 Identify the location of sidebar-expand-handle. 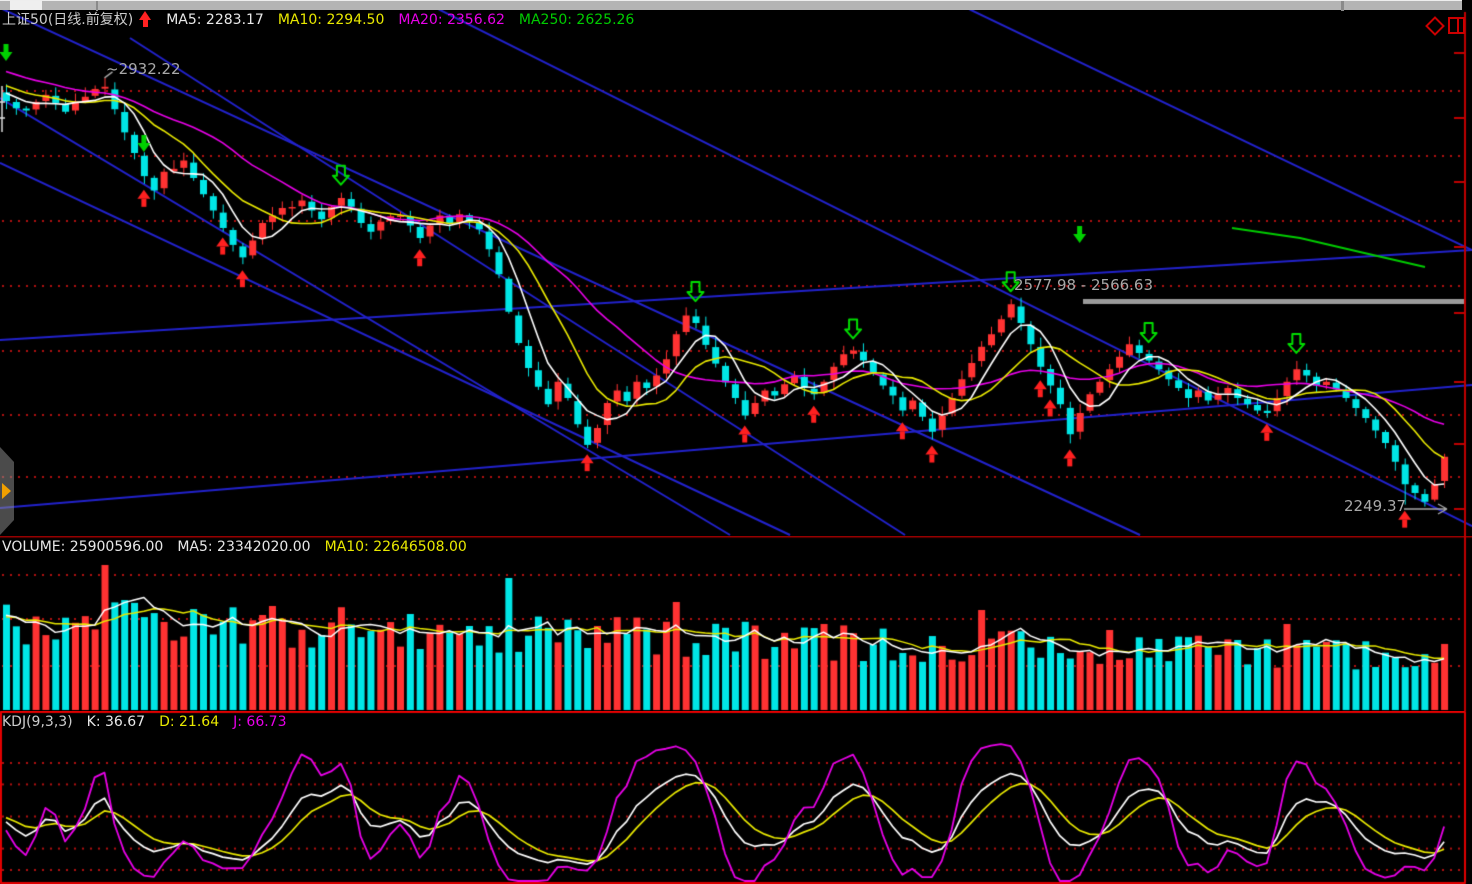
(7, 491).